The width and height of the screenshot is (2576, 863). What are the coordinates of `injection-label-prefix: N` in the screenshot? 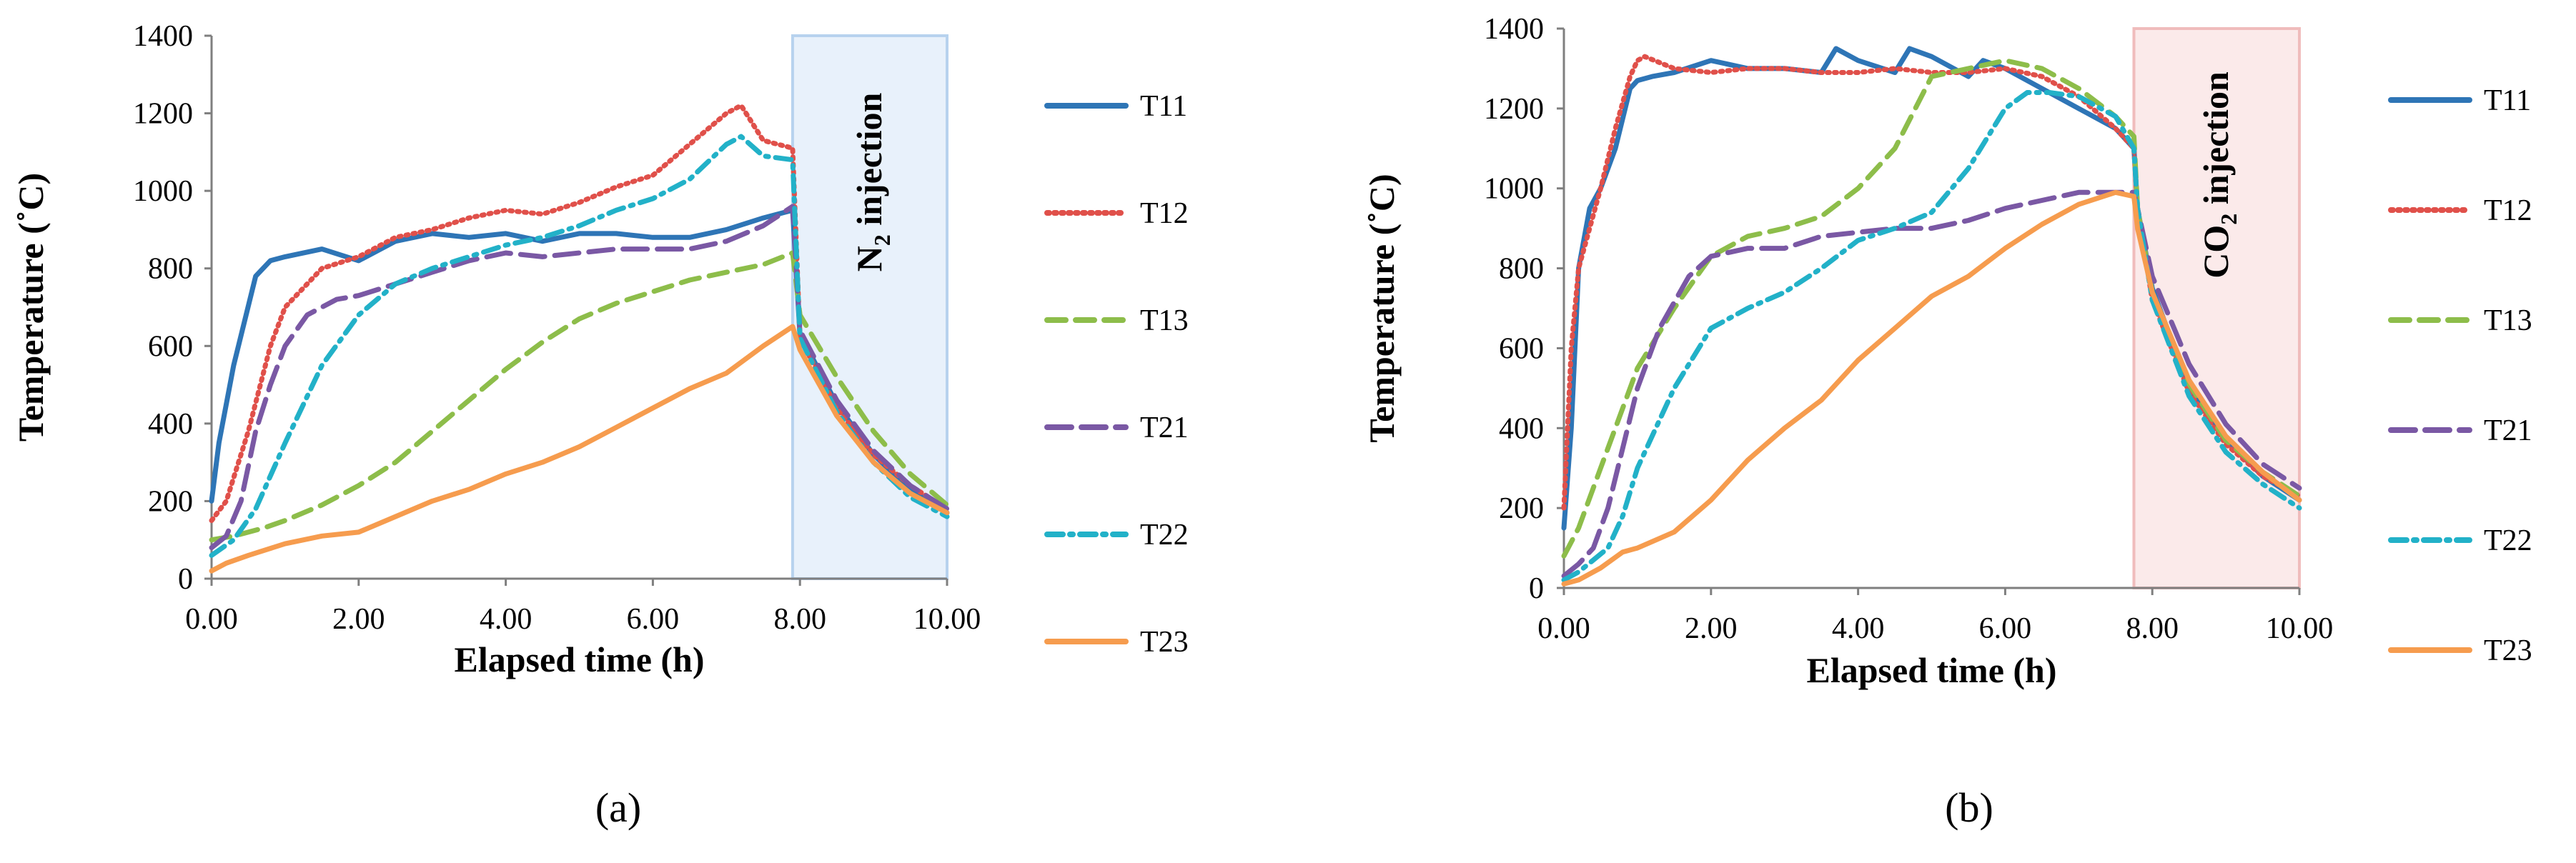 It's located at (869, 258).